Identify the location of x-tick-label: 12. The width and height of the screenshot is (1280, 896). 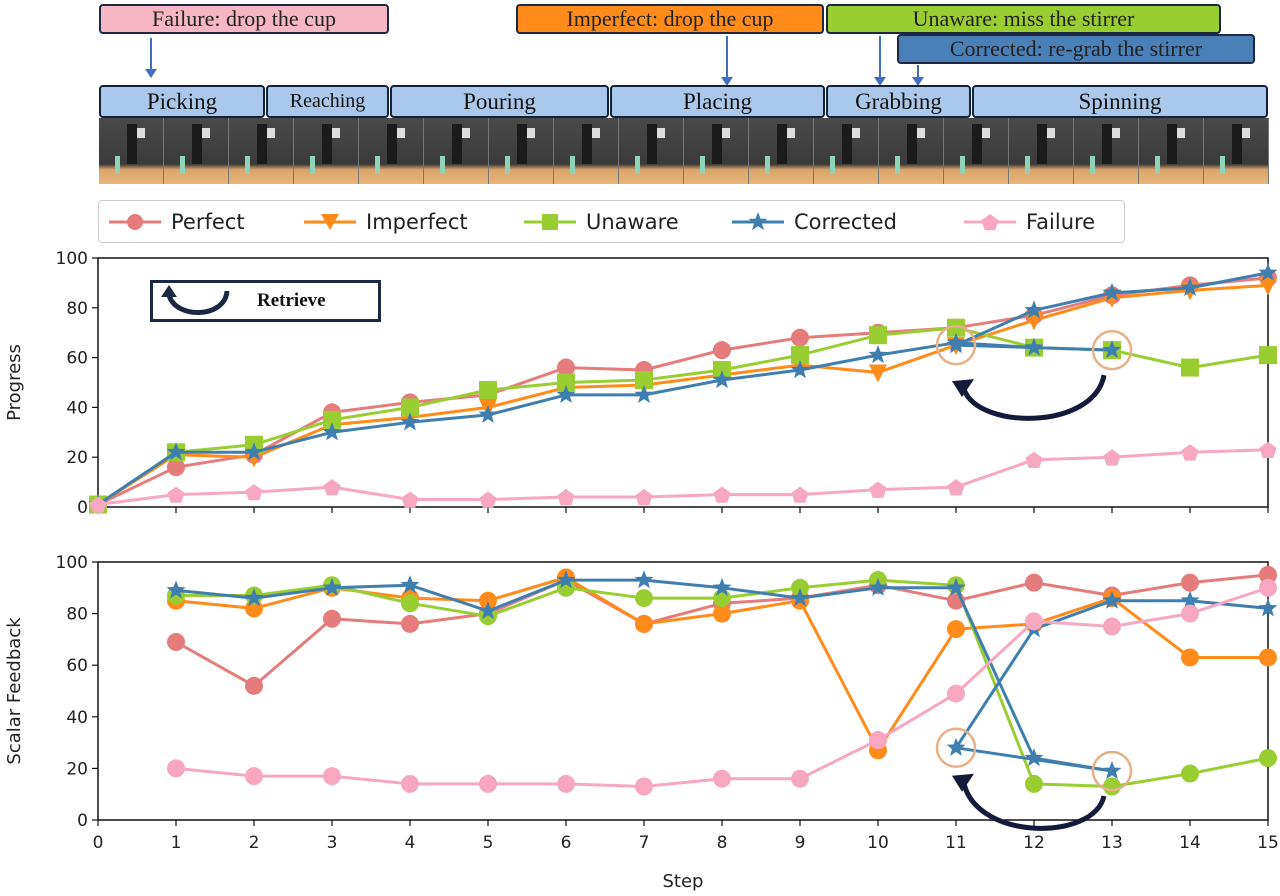
(1034, 843).